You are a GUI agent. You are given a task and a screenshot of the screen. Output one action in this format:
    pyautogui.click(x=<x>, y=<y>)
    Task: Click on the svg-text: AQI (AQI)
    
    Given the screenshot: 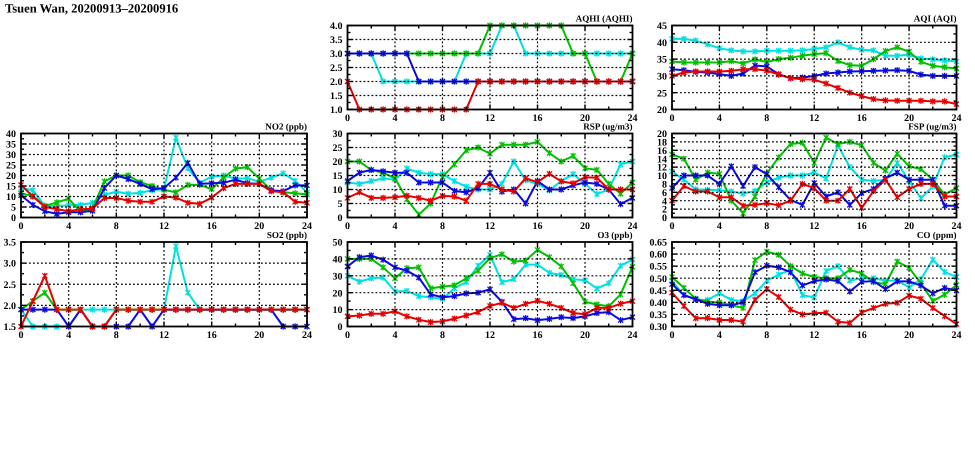 What is the action you would take?
    pyautogui.click(x=935, y=19)
    